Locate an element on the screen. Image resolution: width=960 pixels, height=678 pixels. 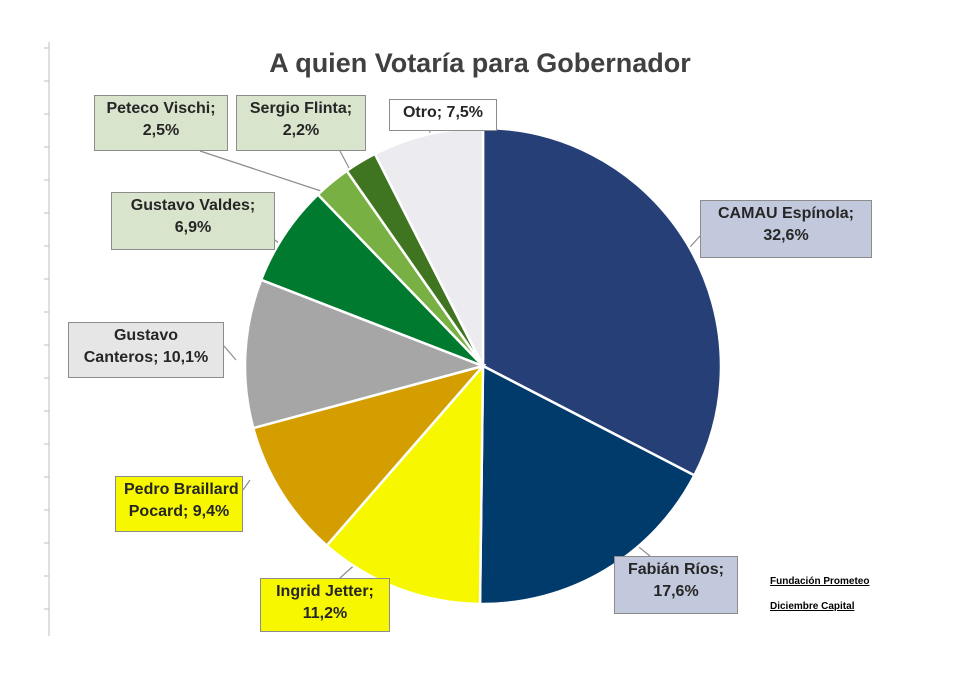
slice-label-value: 11,2% is located at coordinates (325, 613).